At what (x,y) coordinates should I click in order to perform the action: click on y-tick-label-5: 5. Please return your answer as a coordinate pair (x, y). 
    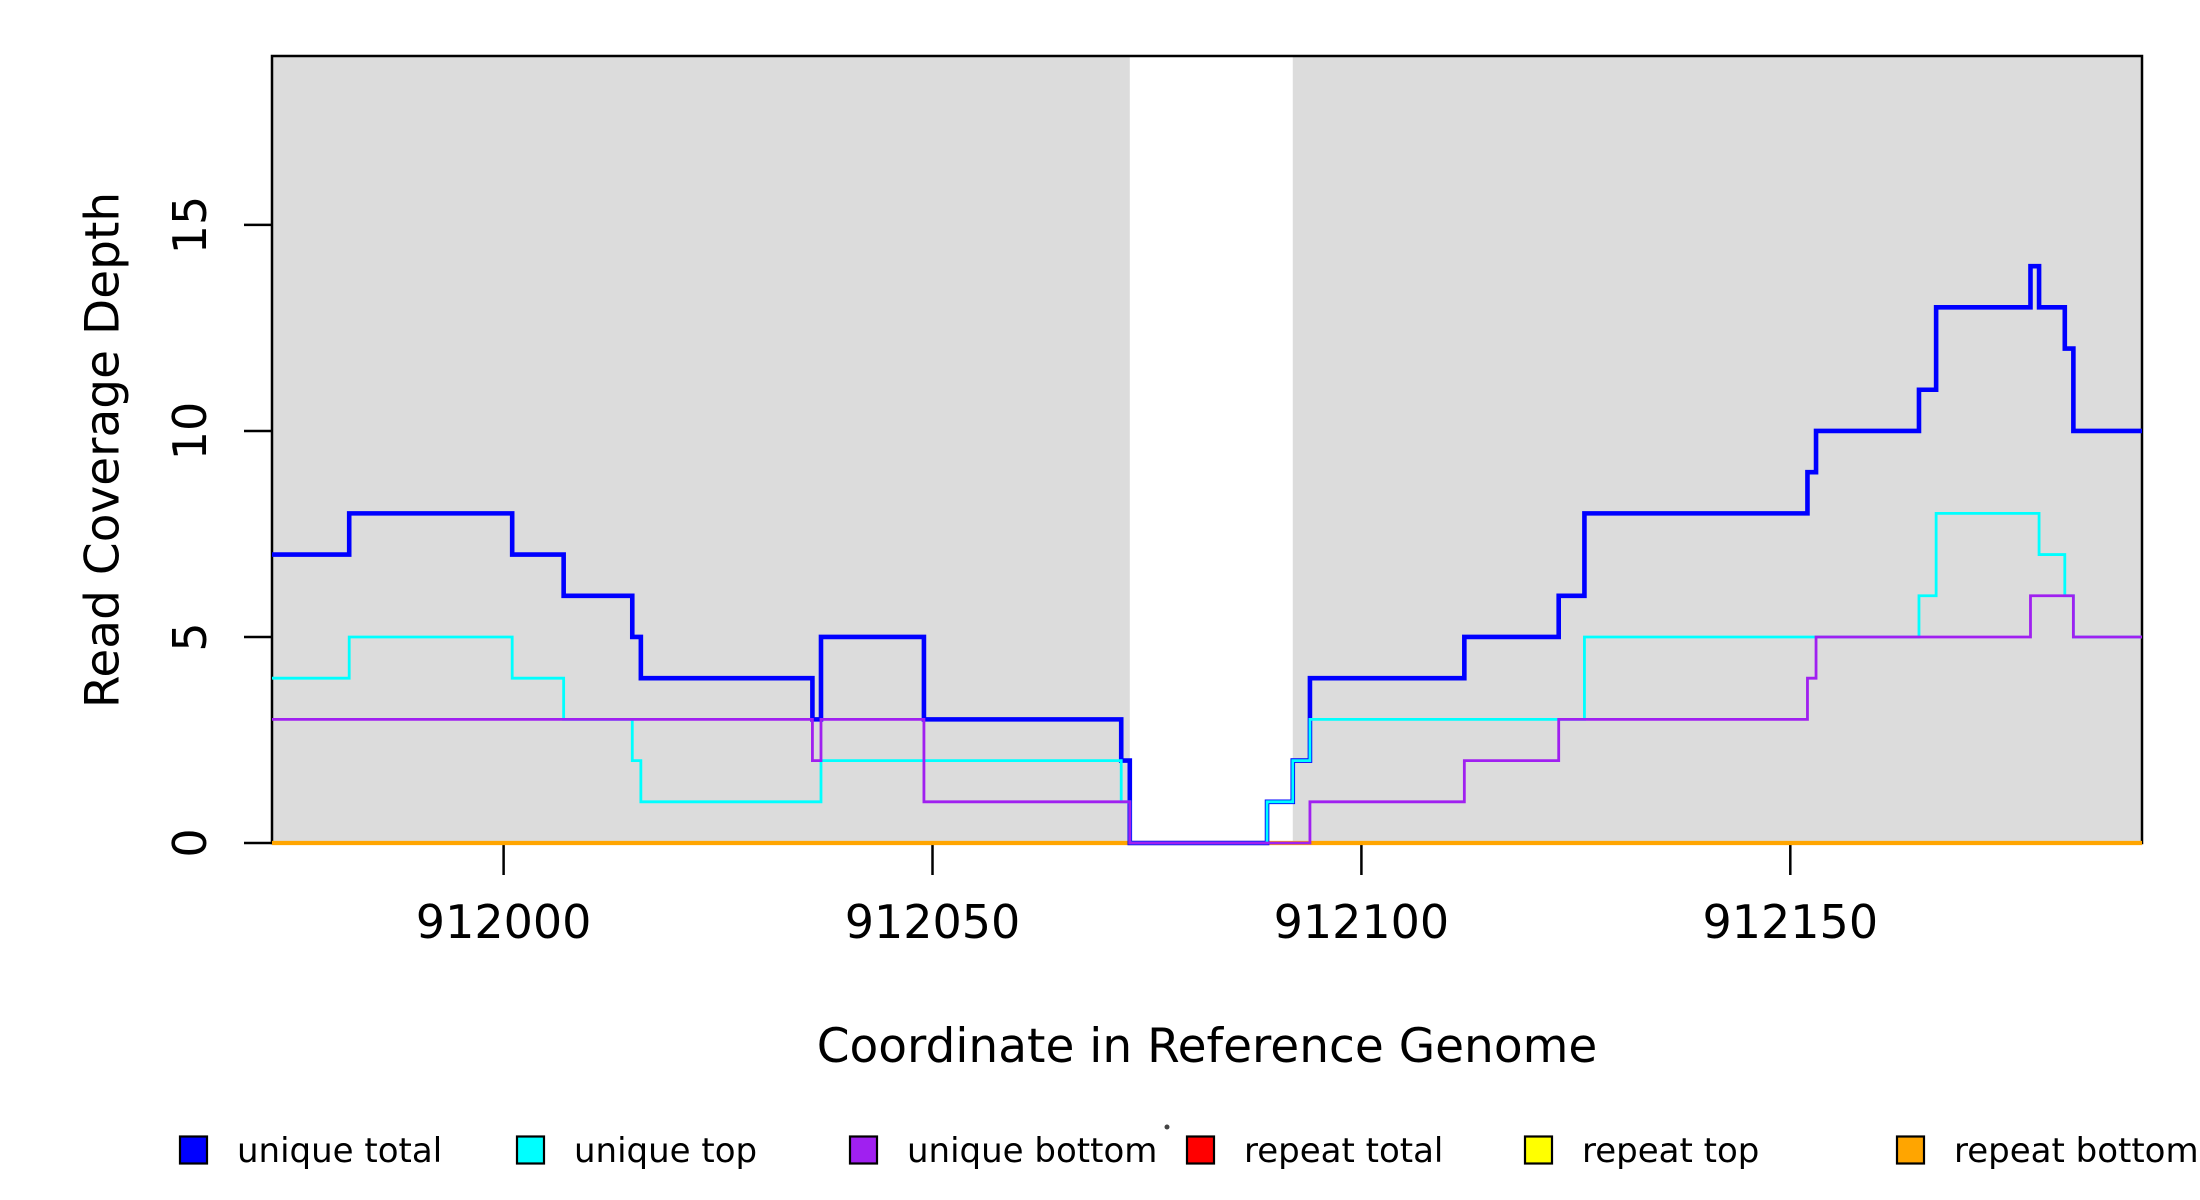
    Looking at the image, I should click on (190, 636).